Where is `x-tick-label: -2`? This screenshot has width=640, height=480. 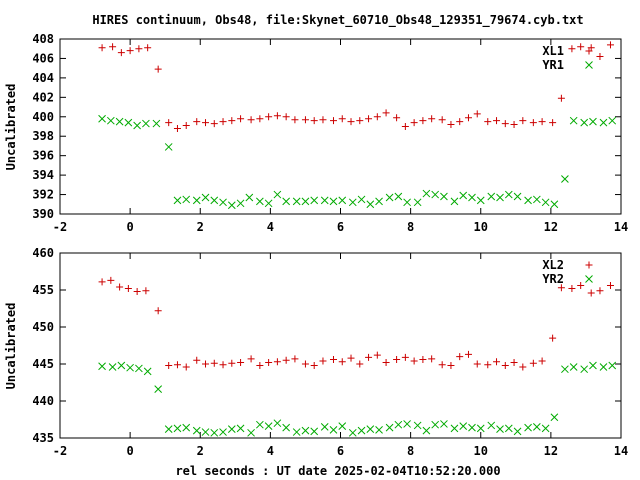
x-tick-label: -2 is located at coordinates (60, 227).